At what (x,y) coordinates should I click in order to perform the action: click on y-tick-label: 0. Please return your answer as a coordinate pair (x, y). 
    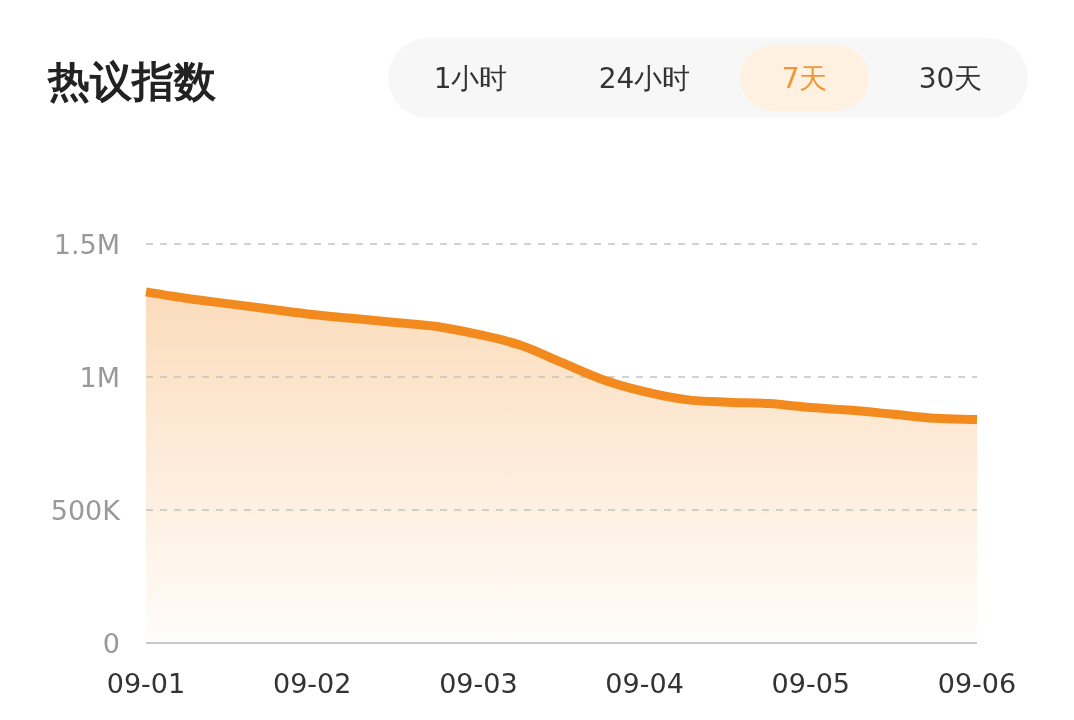
    Looking at the image, I should click on (111, 643).